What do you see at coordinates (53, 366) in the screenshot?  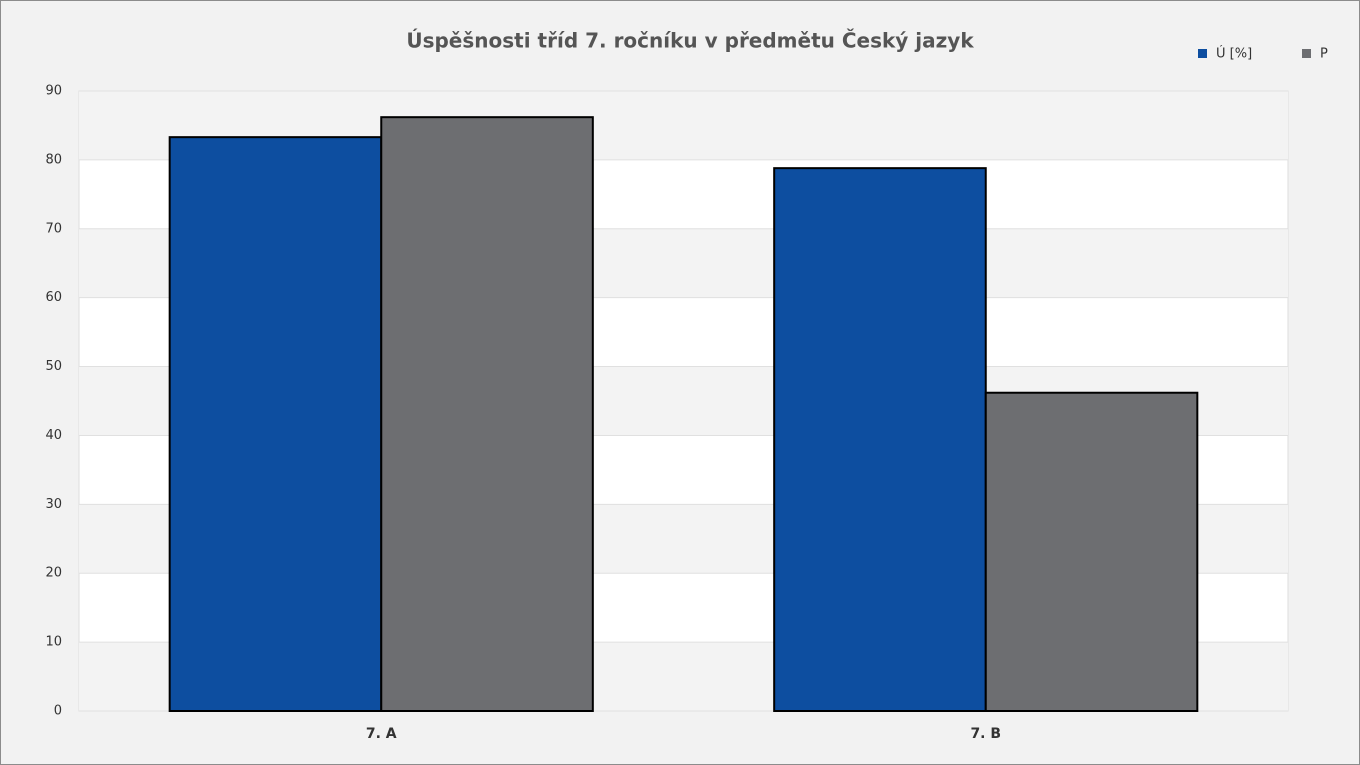 I see `y-tick-label: 50` at bounding box center [53, 366].